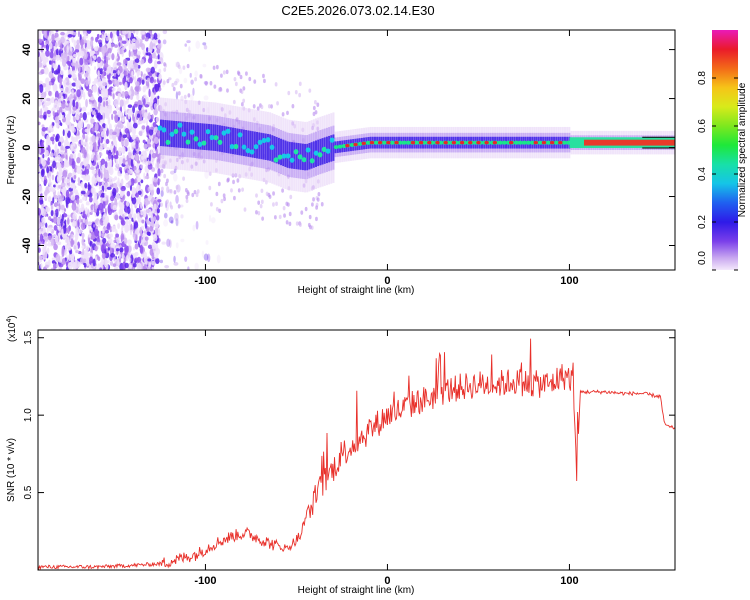  I want to click on snr-y-tick-label: 1.0, so click(28, 415).